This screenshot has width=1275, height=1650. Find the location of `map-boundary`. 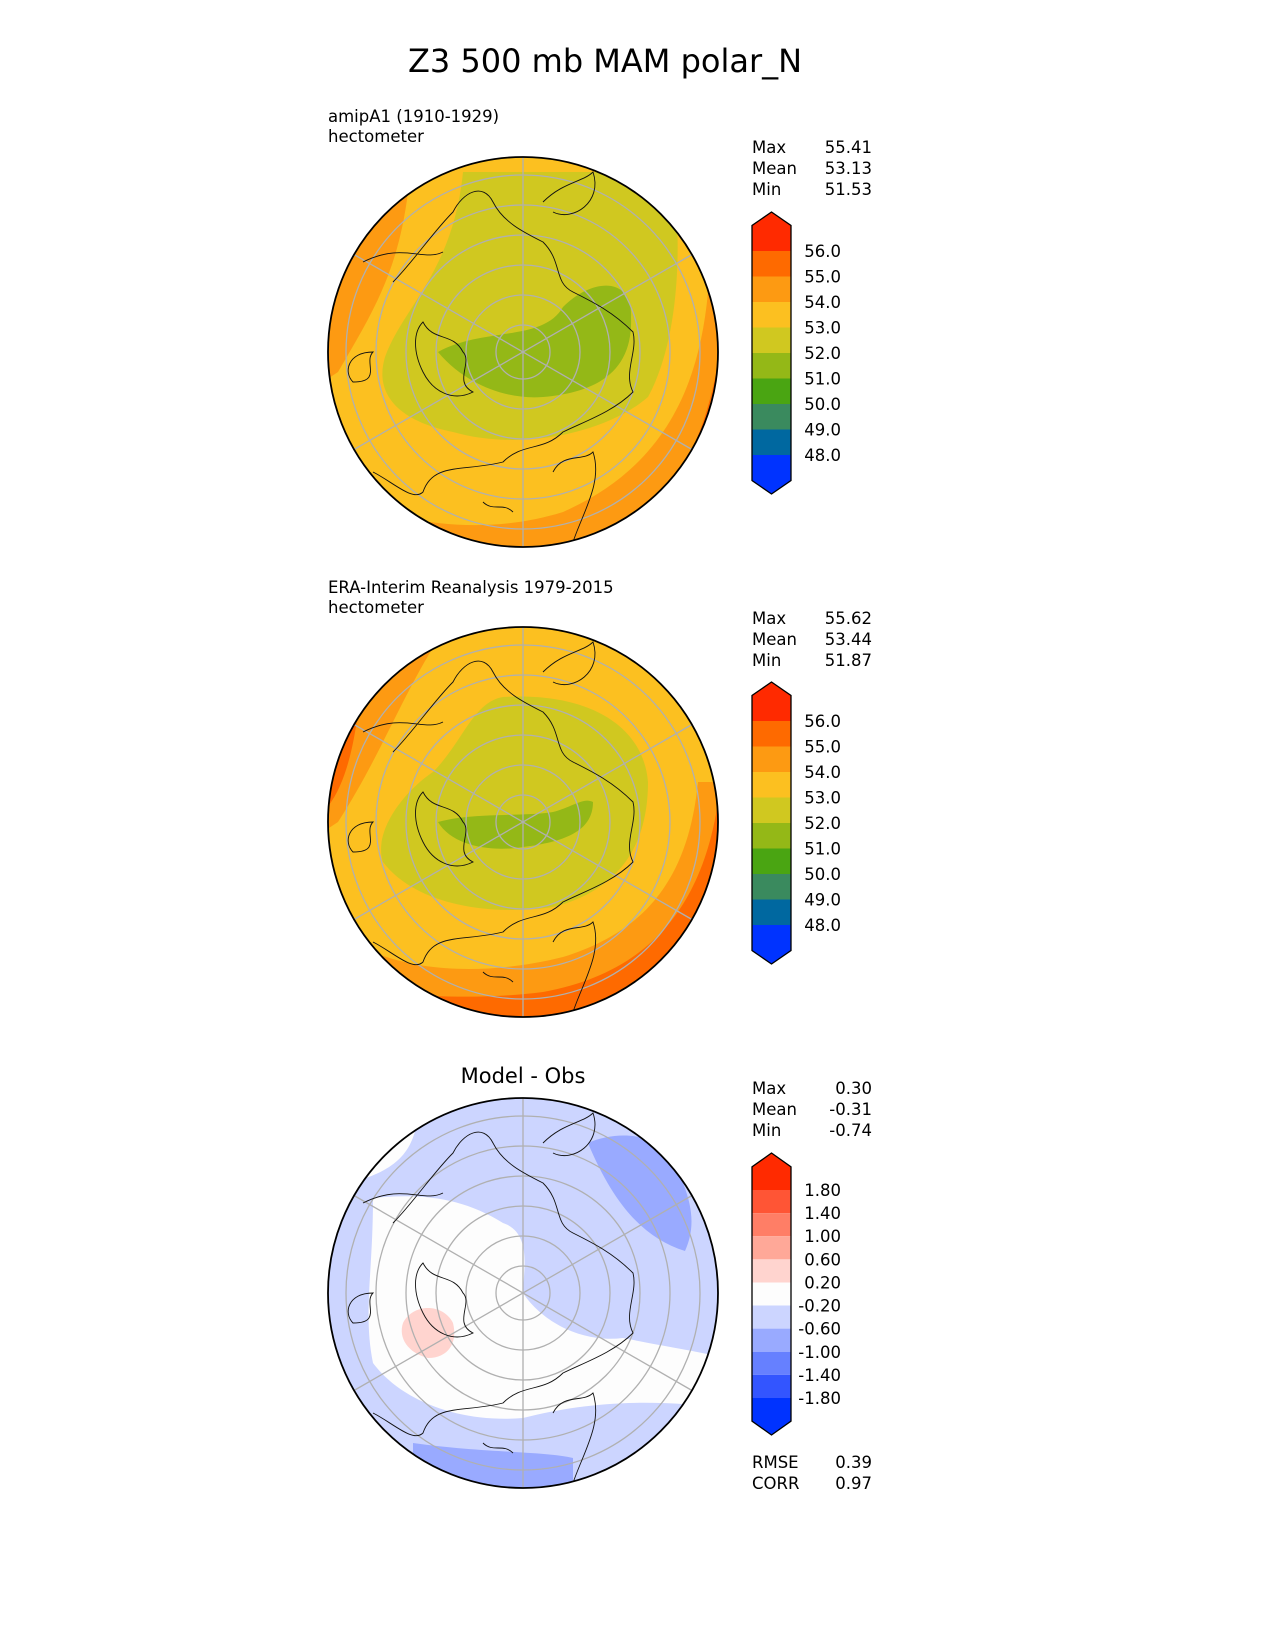

map-boundary is located at coordinates (523, 352).